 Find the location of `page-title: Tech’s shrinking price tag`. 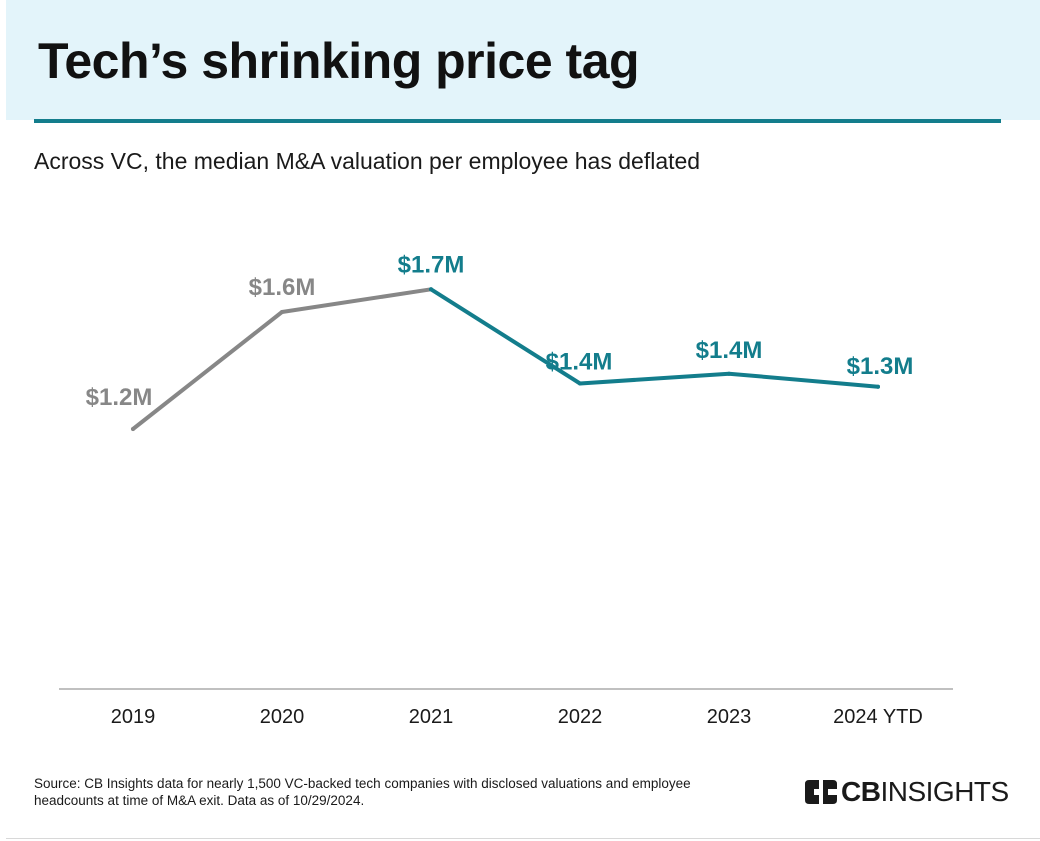

page-title: Tech’s shrinking price tag is located at coordinates (339, 61).